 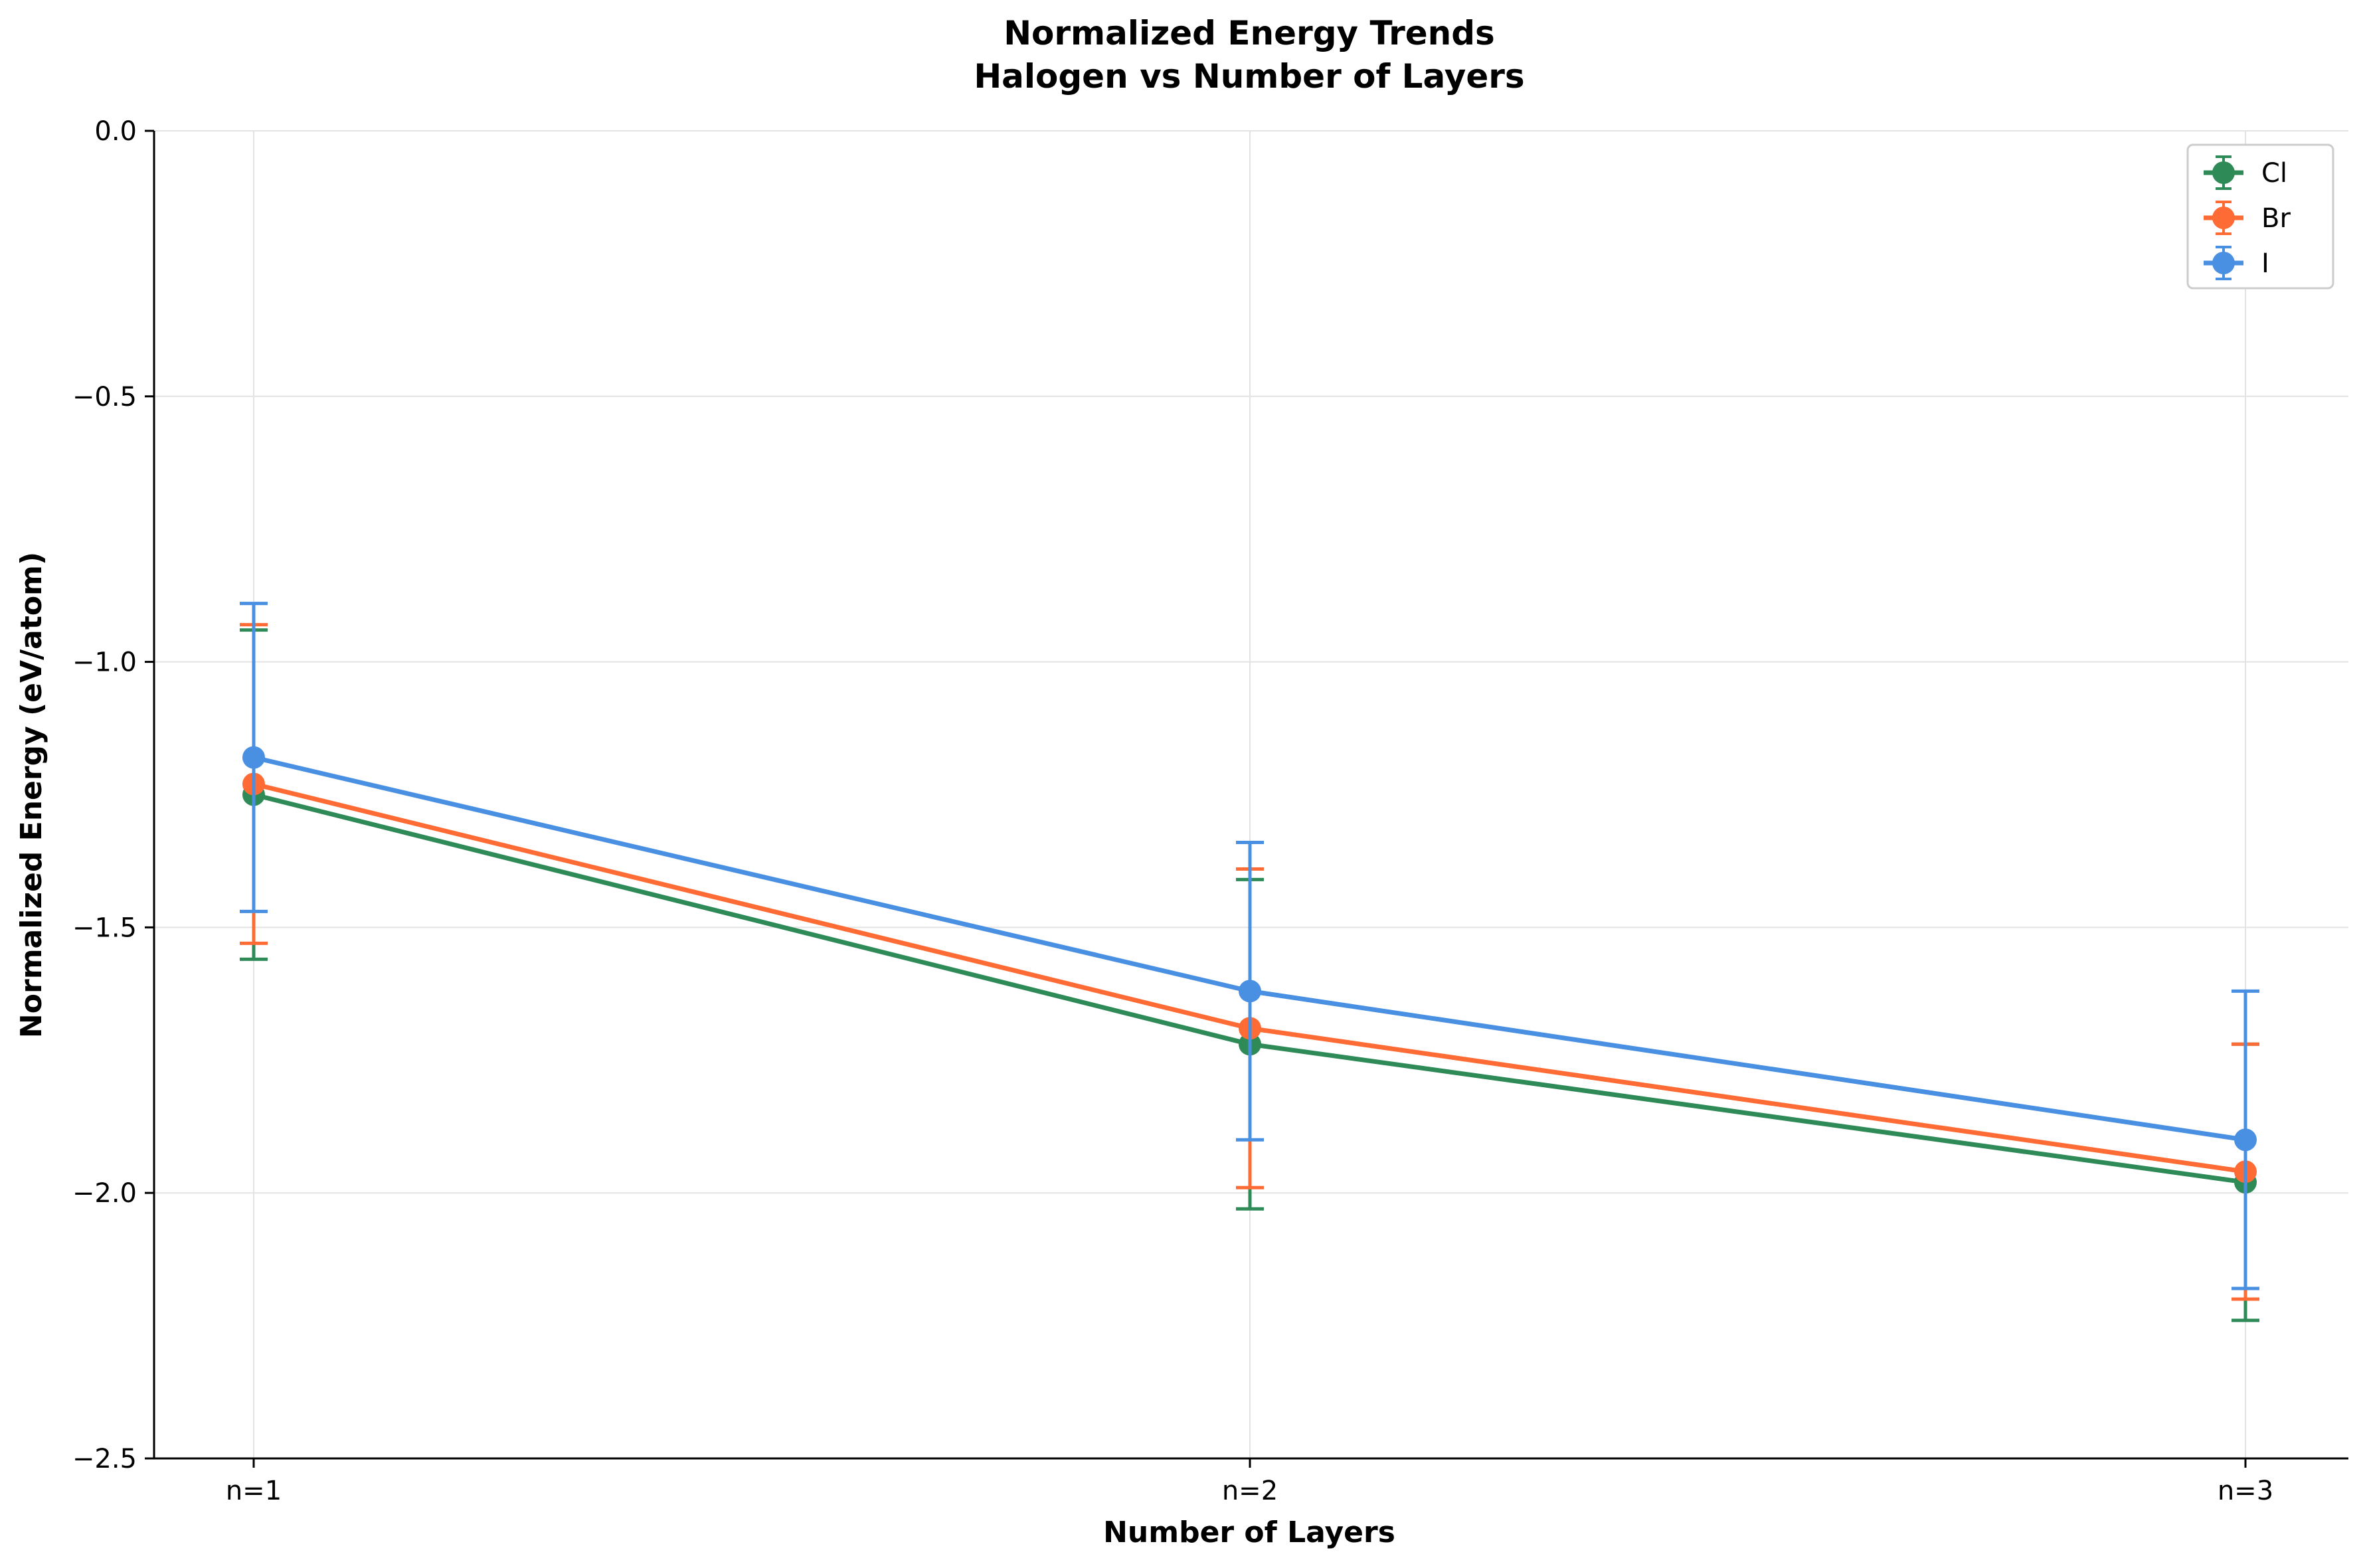 I want to click on y-tick-label: −0.5, so click(x=104, y=397).